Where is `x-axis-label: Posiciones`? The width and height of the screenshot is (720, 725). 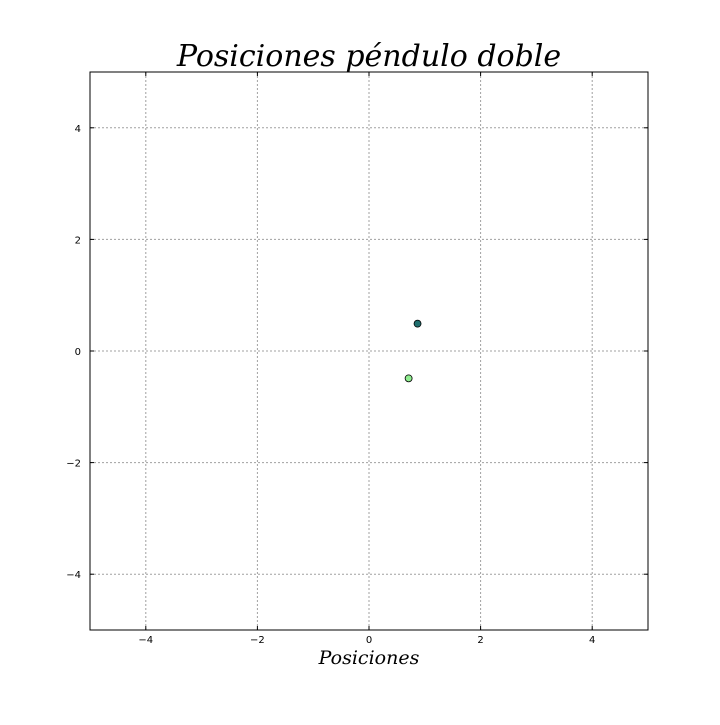
x-axis-label: Posiciones is located at coordinates (369, 658).